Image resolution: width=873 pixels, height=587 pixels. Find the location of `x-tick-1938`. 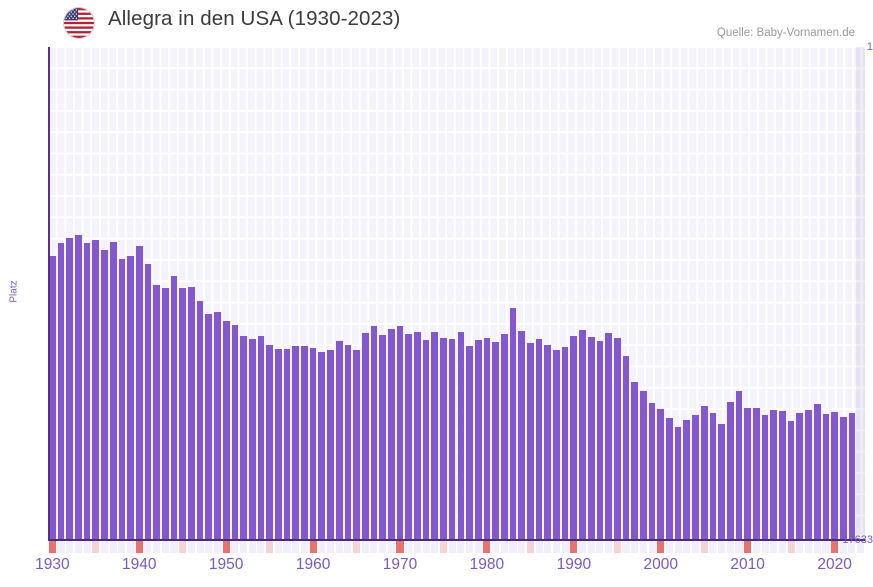

x-tick-1938 is located at coordinates (122, 547).